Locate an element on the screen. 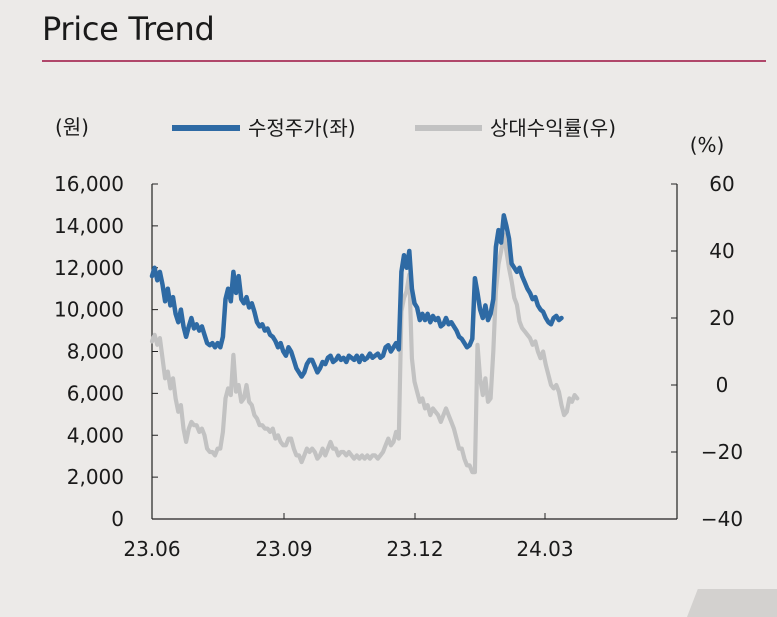 The width and height of the screenshot is (777, 617). left-tick-label: 16,000 is located at coordinates (89, 184).